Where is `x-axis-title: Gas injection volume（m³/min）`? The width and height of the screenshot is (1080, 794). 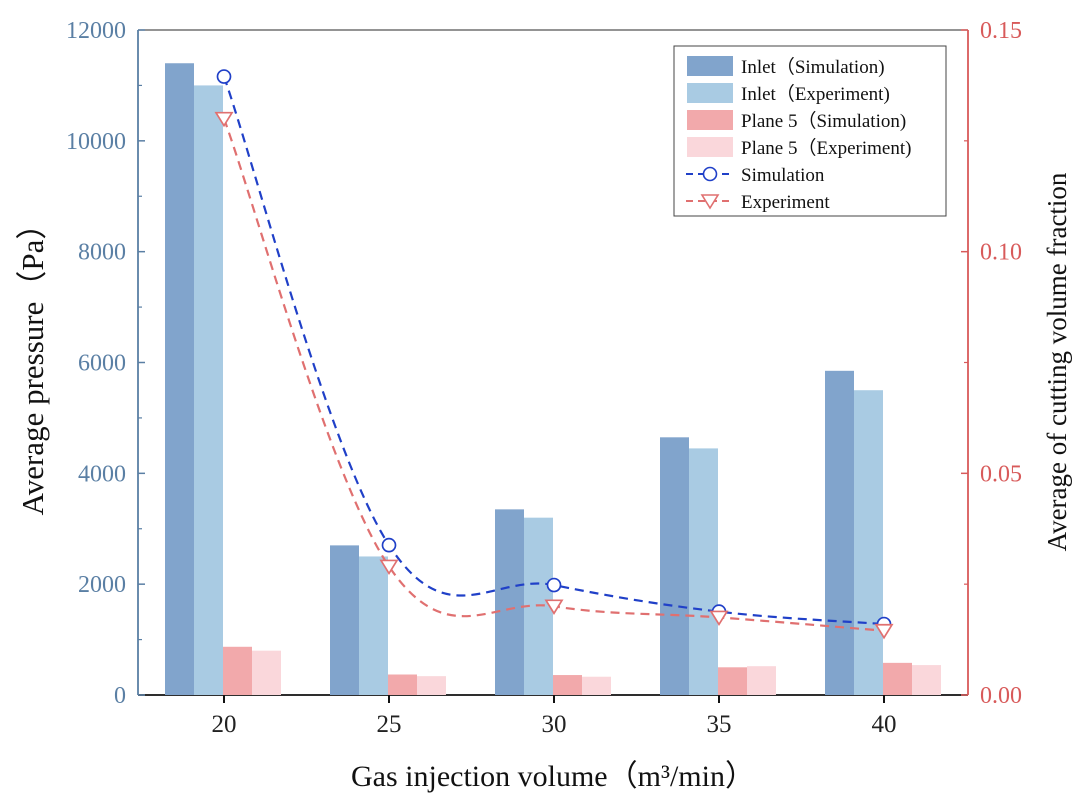
x-axis-title: Gas injection volume（m³/min） is located at coordinates (553, 776).